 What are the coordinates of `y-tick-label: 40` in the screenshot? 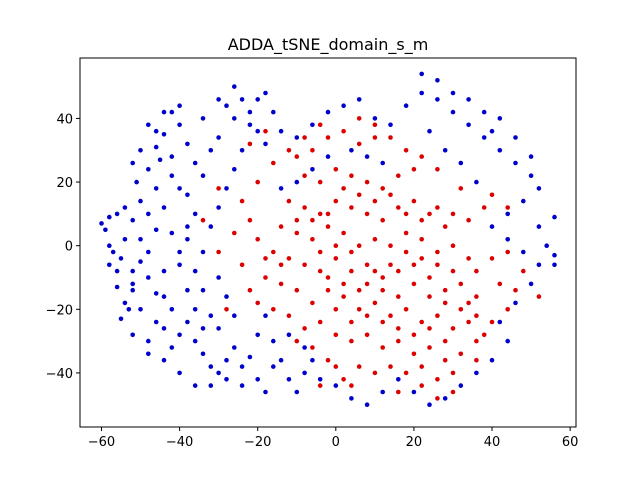 It's located at (64, 119).